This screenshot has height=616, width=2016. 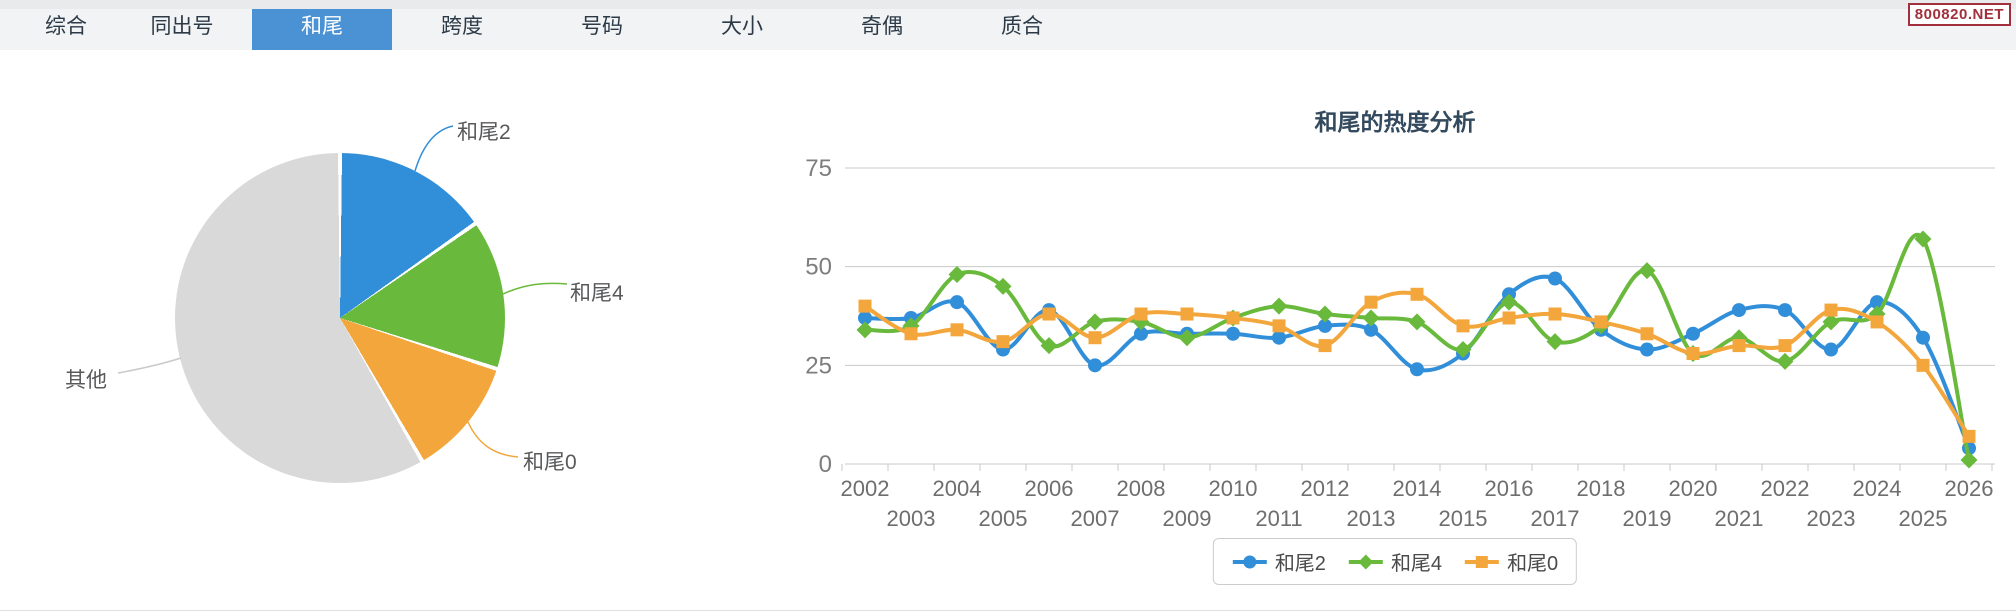 What do you see at coordinates (1249, 561) in the screenshot?
I see `legend-marker-circle-icon` at bounding box center [1249, 561].